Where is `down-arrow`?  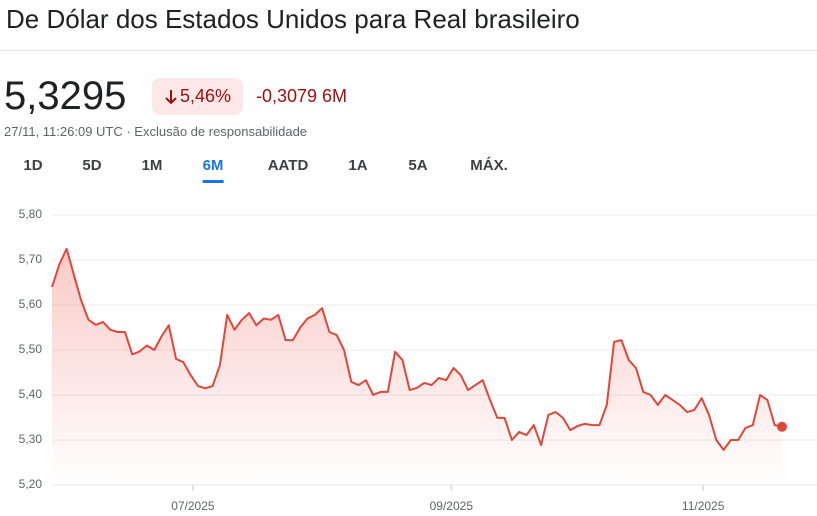 down-arrow is located at coordinates (171, 97).